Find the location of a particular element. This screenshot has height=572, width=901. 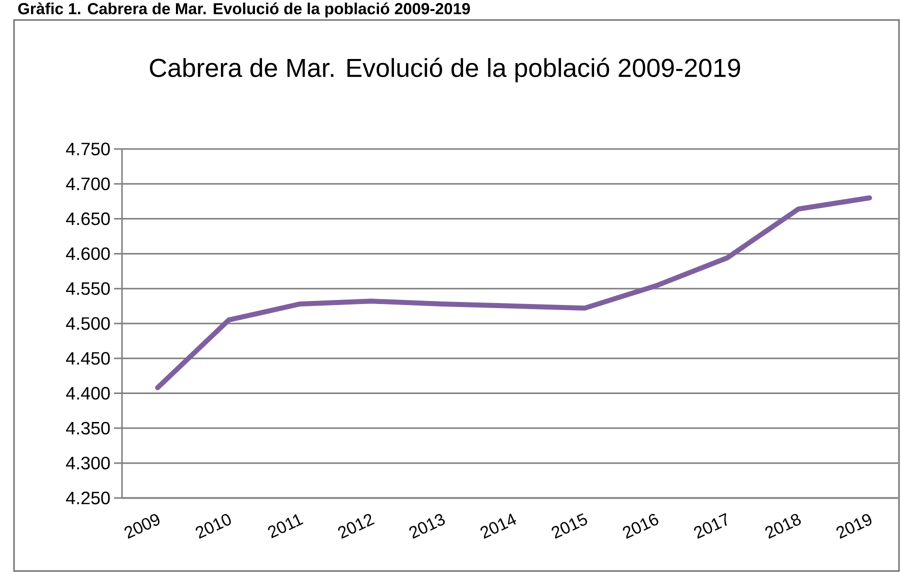

y-tick-label: 4.350 is located at coordinates (88, 428).